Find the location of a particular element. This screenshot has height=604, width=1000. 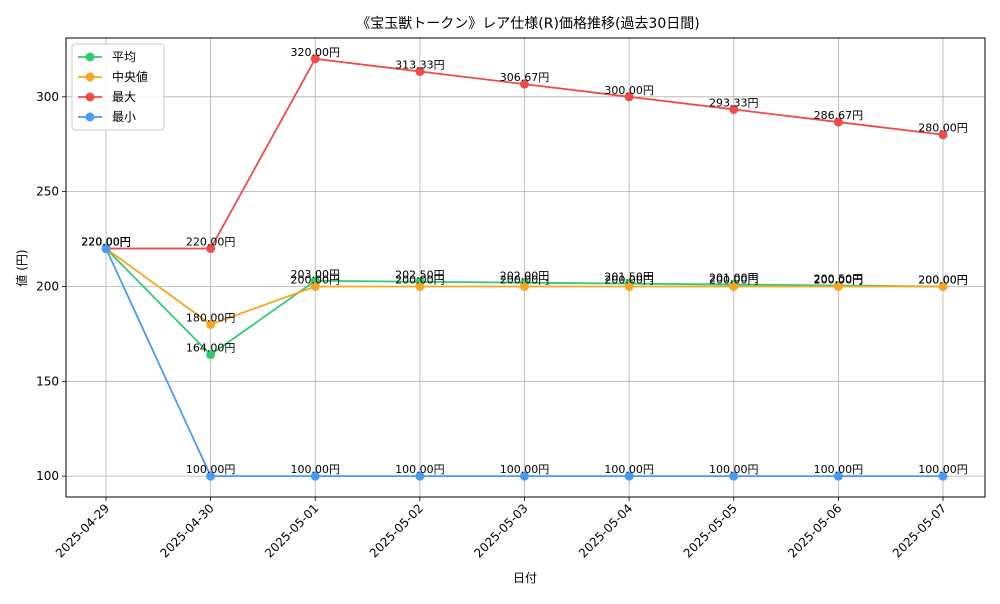

data-label: 300.00円 is located at coordinates (629, 90).